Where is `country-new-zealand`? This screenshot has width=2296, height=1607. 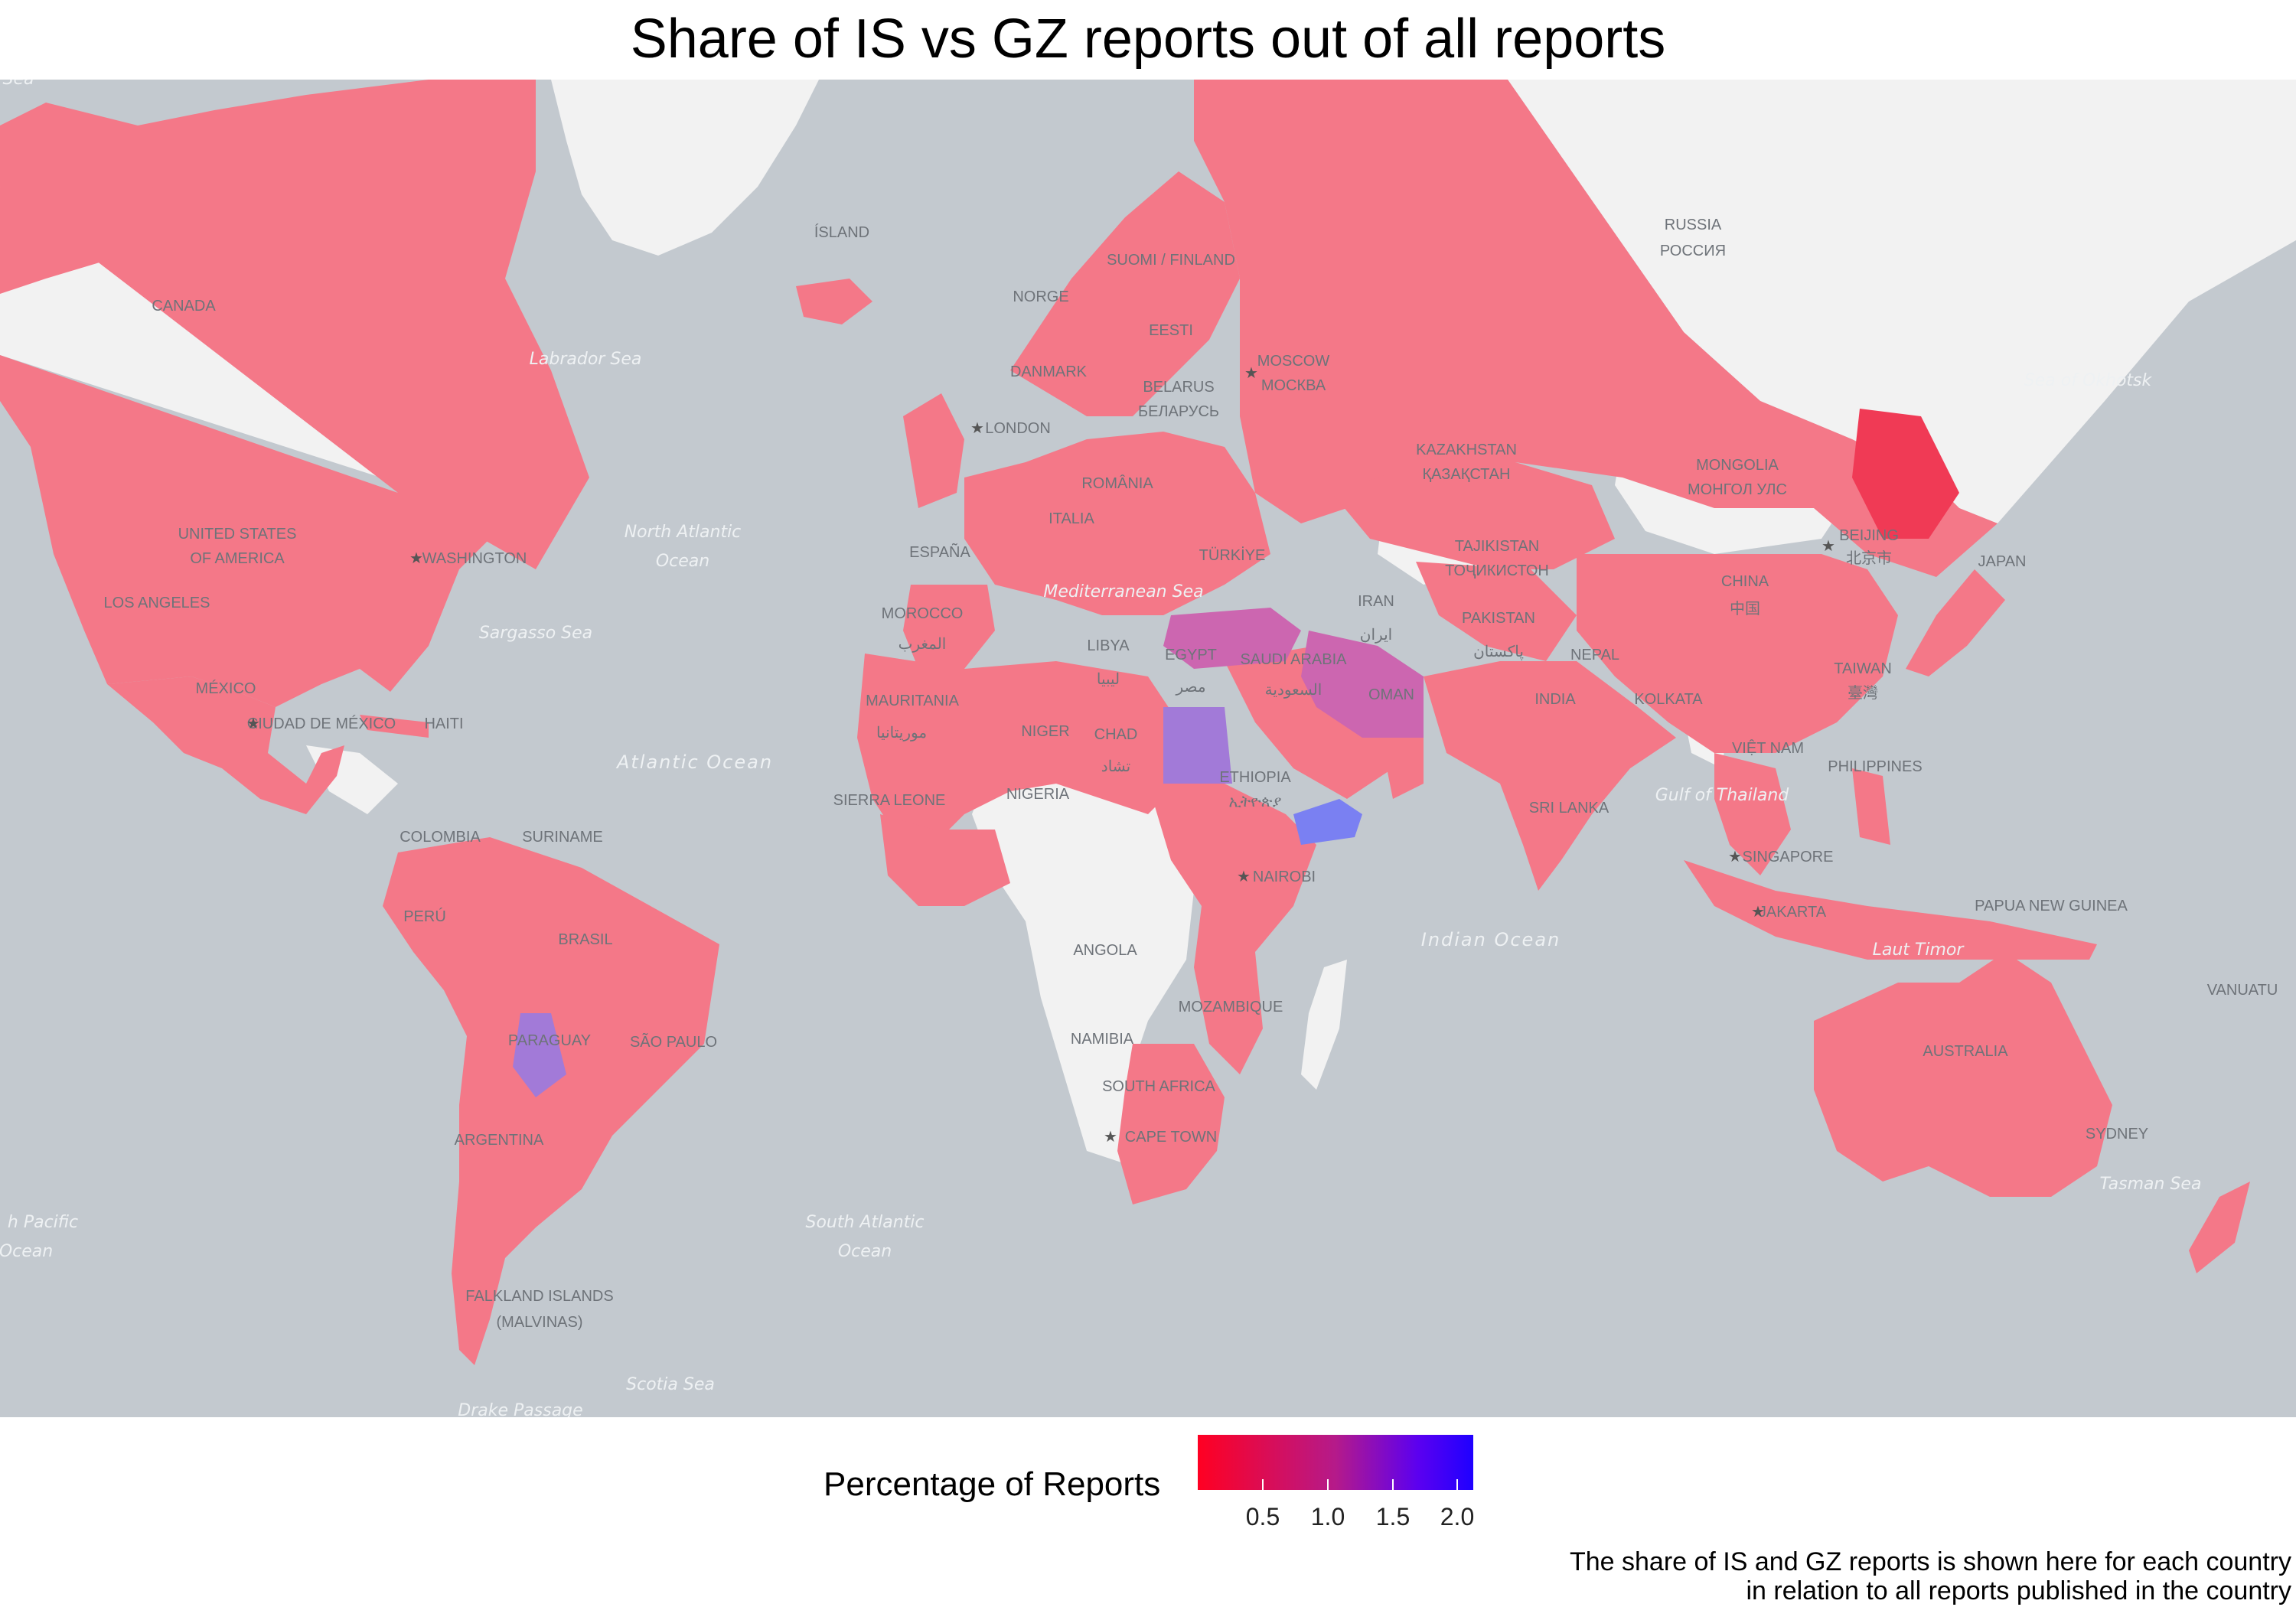 country-new-zealand is located at coordinates (2219, 1227).